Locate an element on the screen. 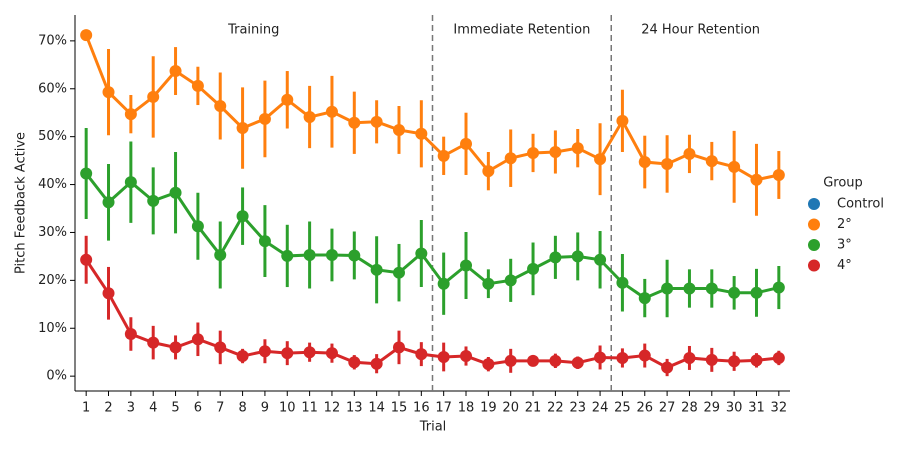  legend-label: 3° is located at coordinates (844, 245).